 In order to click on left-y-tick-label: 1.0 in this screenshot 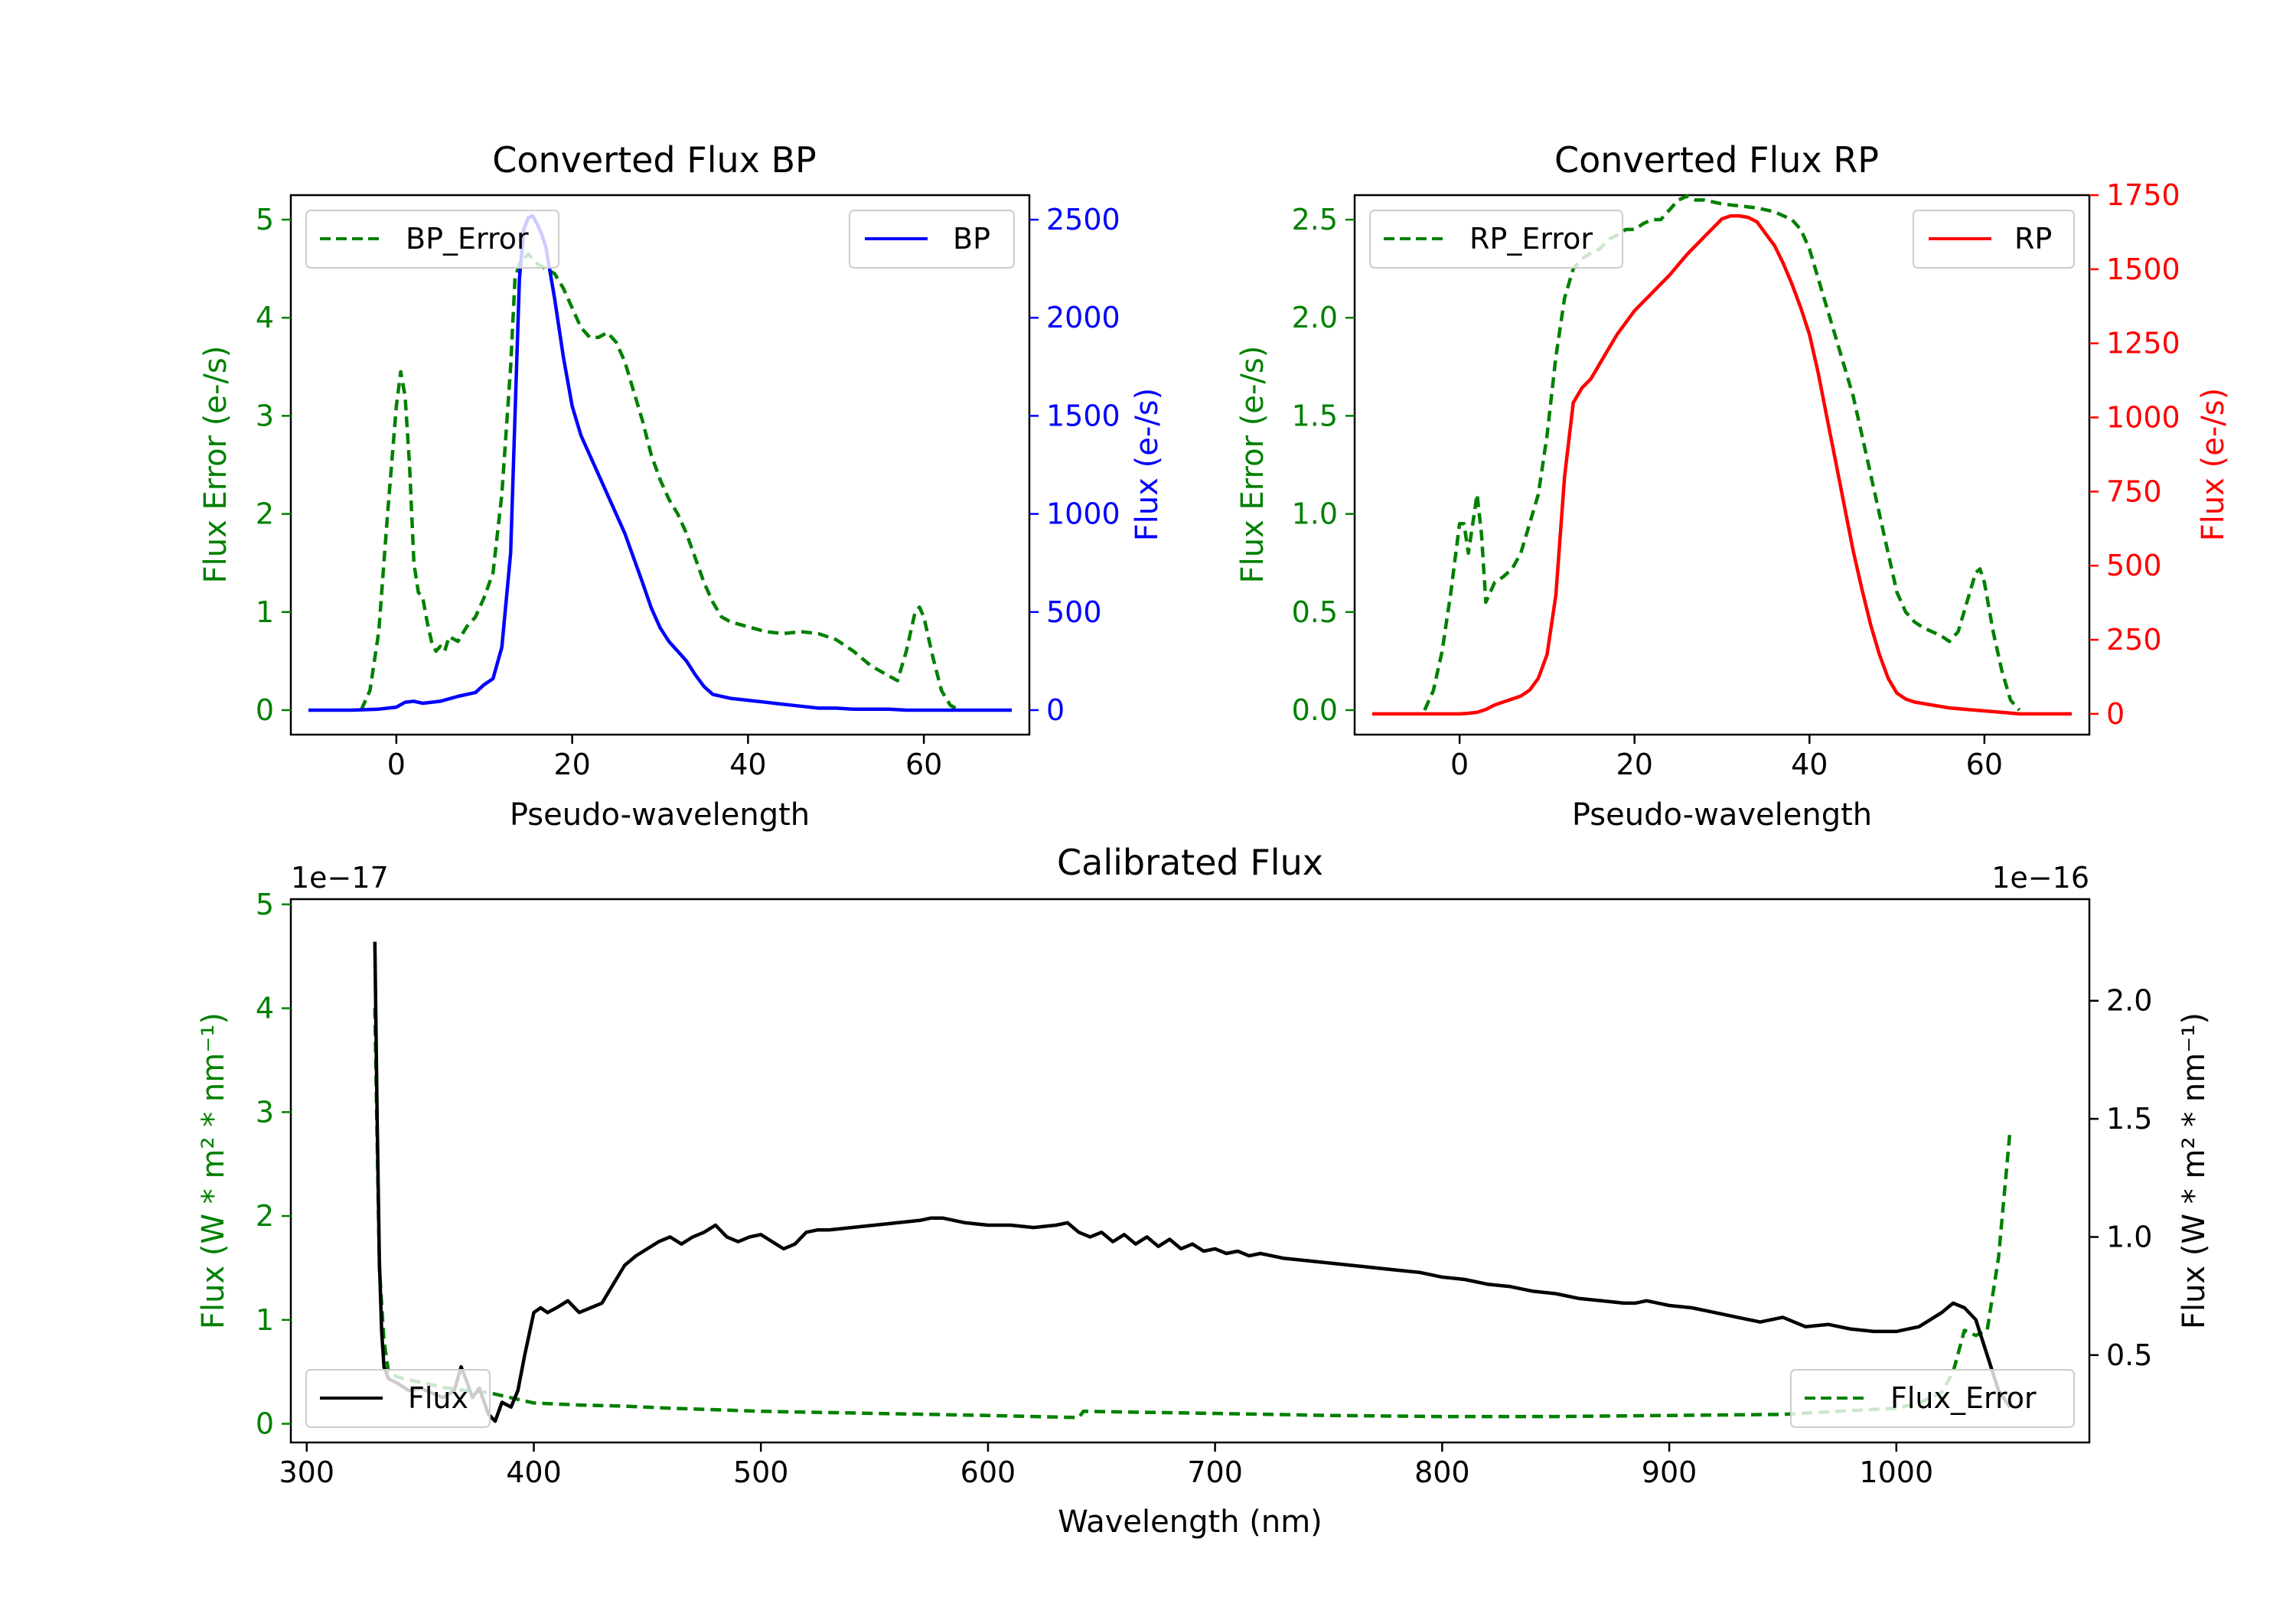, I will do `click(1315, 514)`.